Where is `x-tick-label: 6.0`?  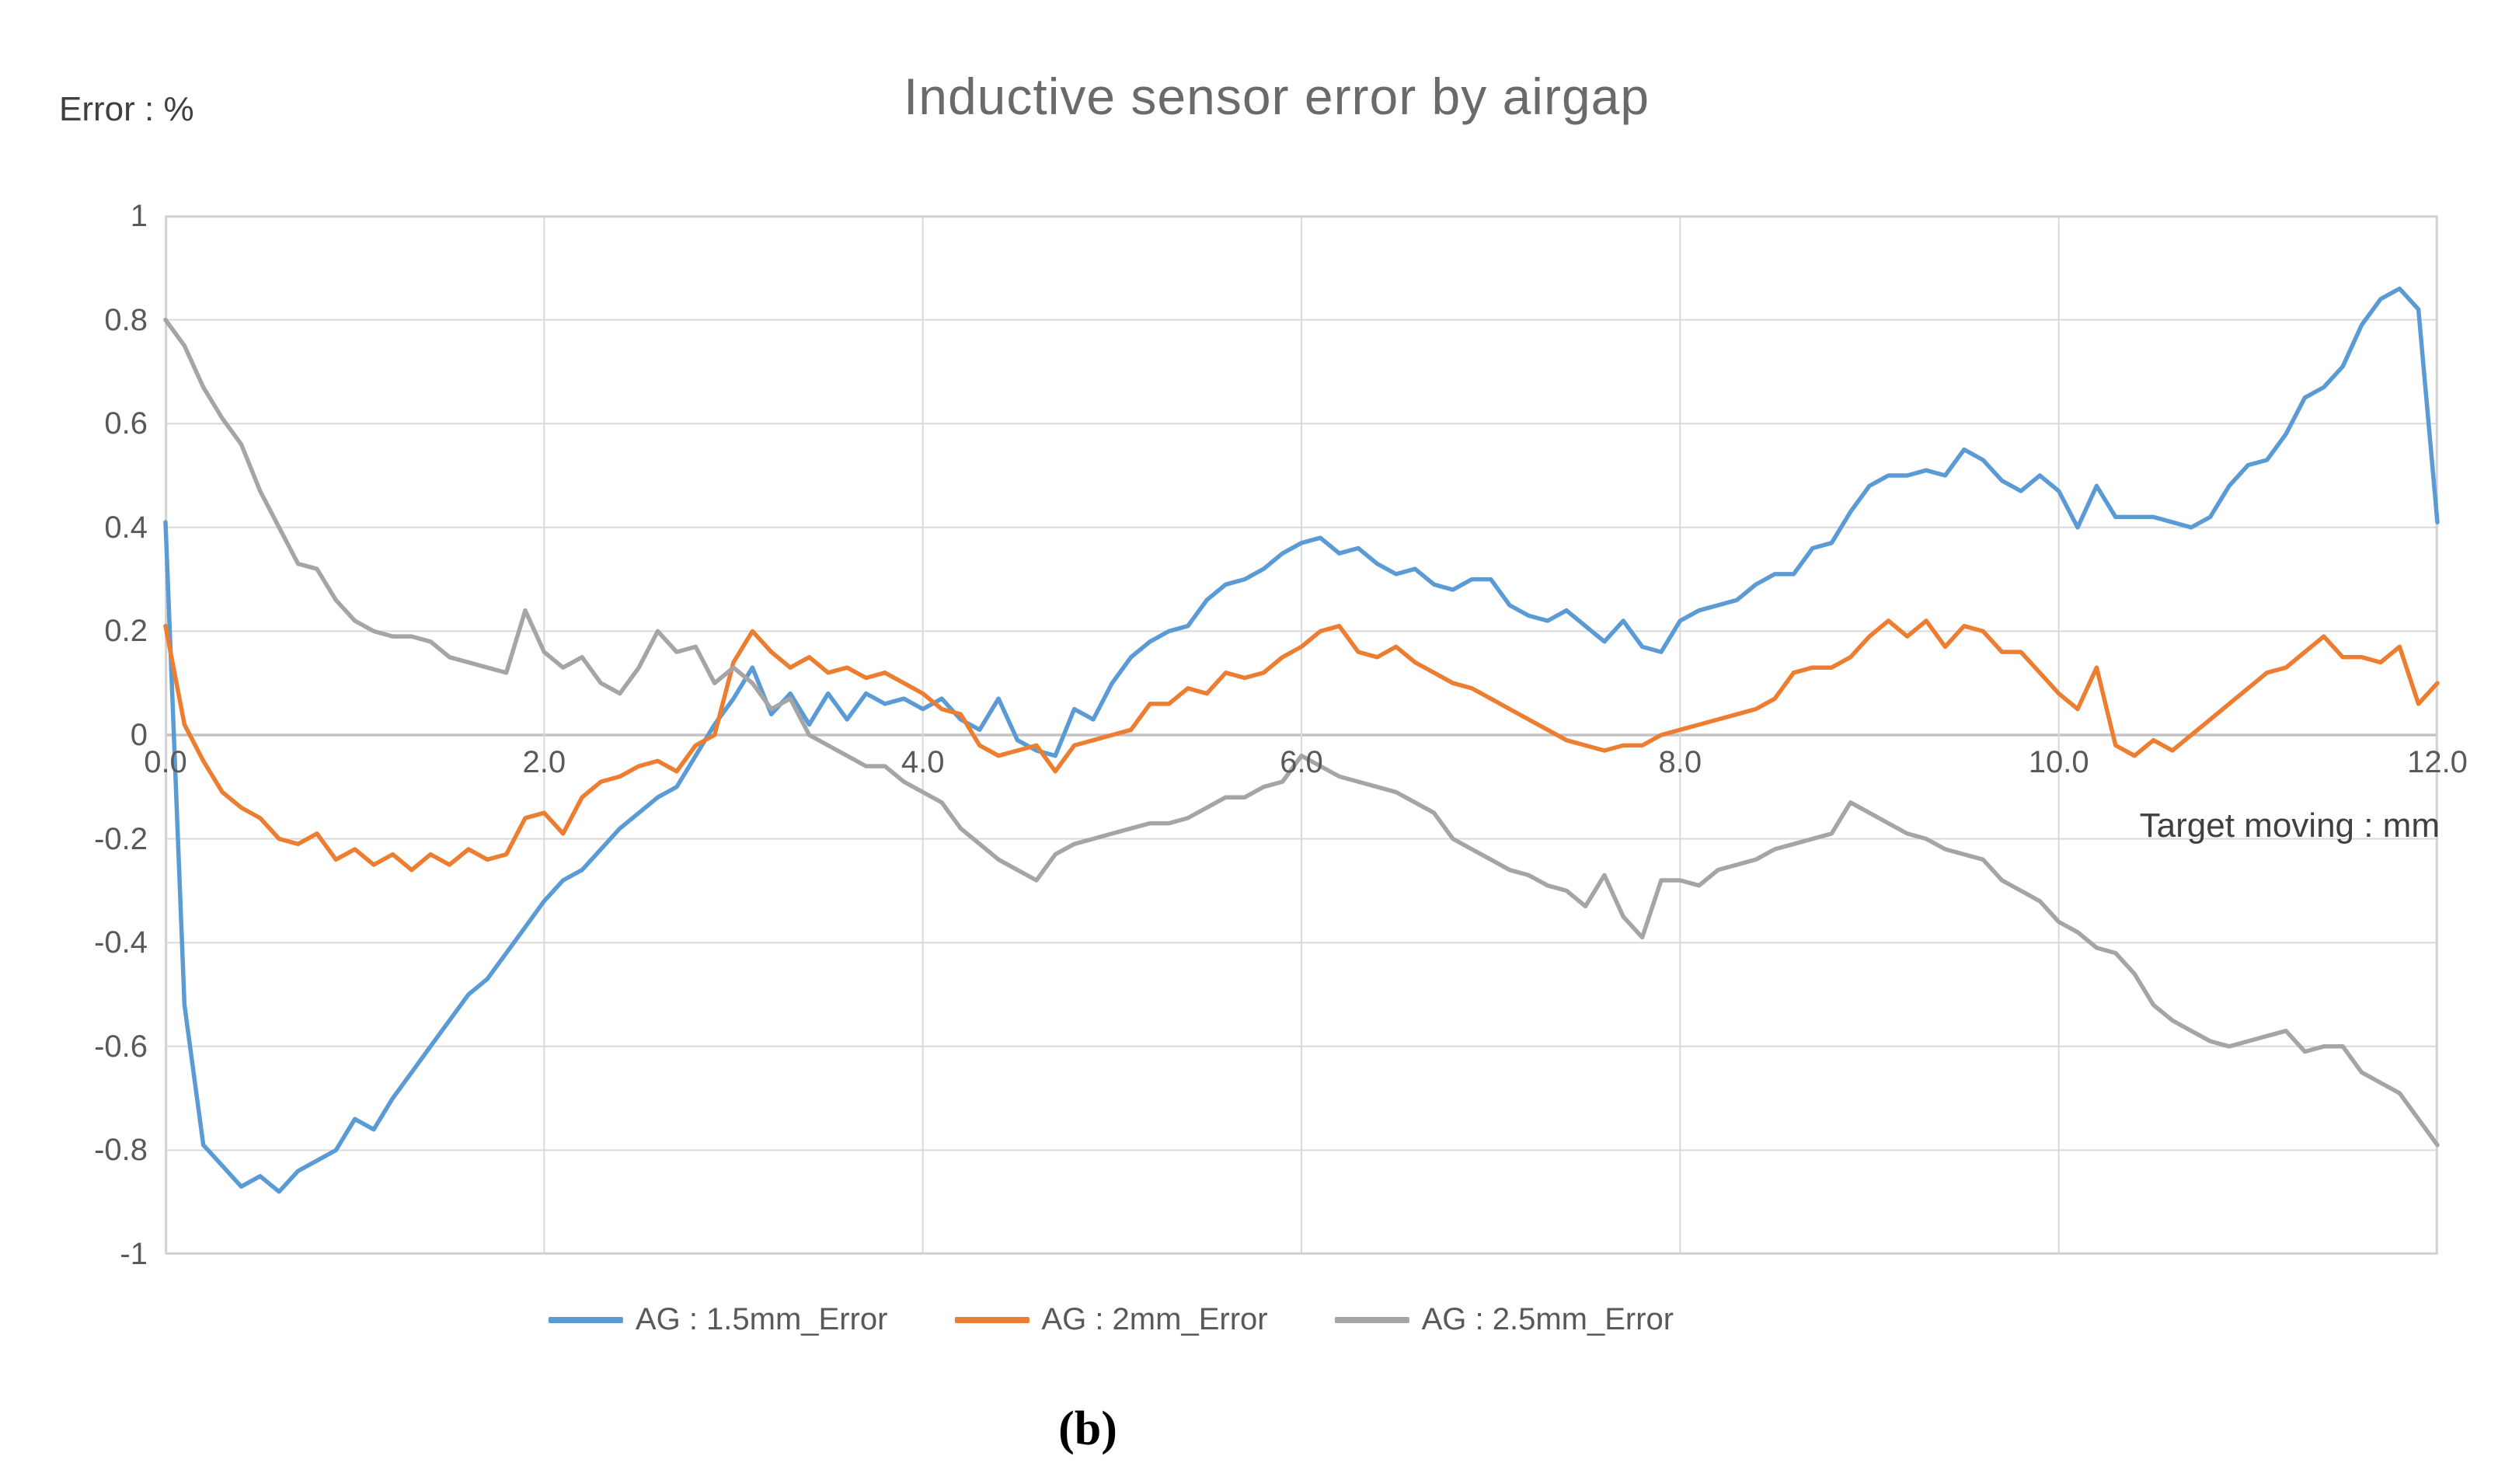 x-tick-label: 6.0 is located at coordinates (1301, 762).